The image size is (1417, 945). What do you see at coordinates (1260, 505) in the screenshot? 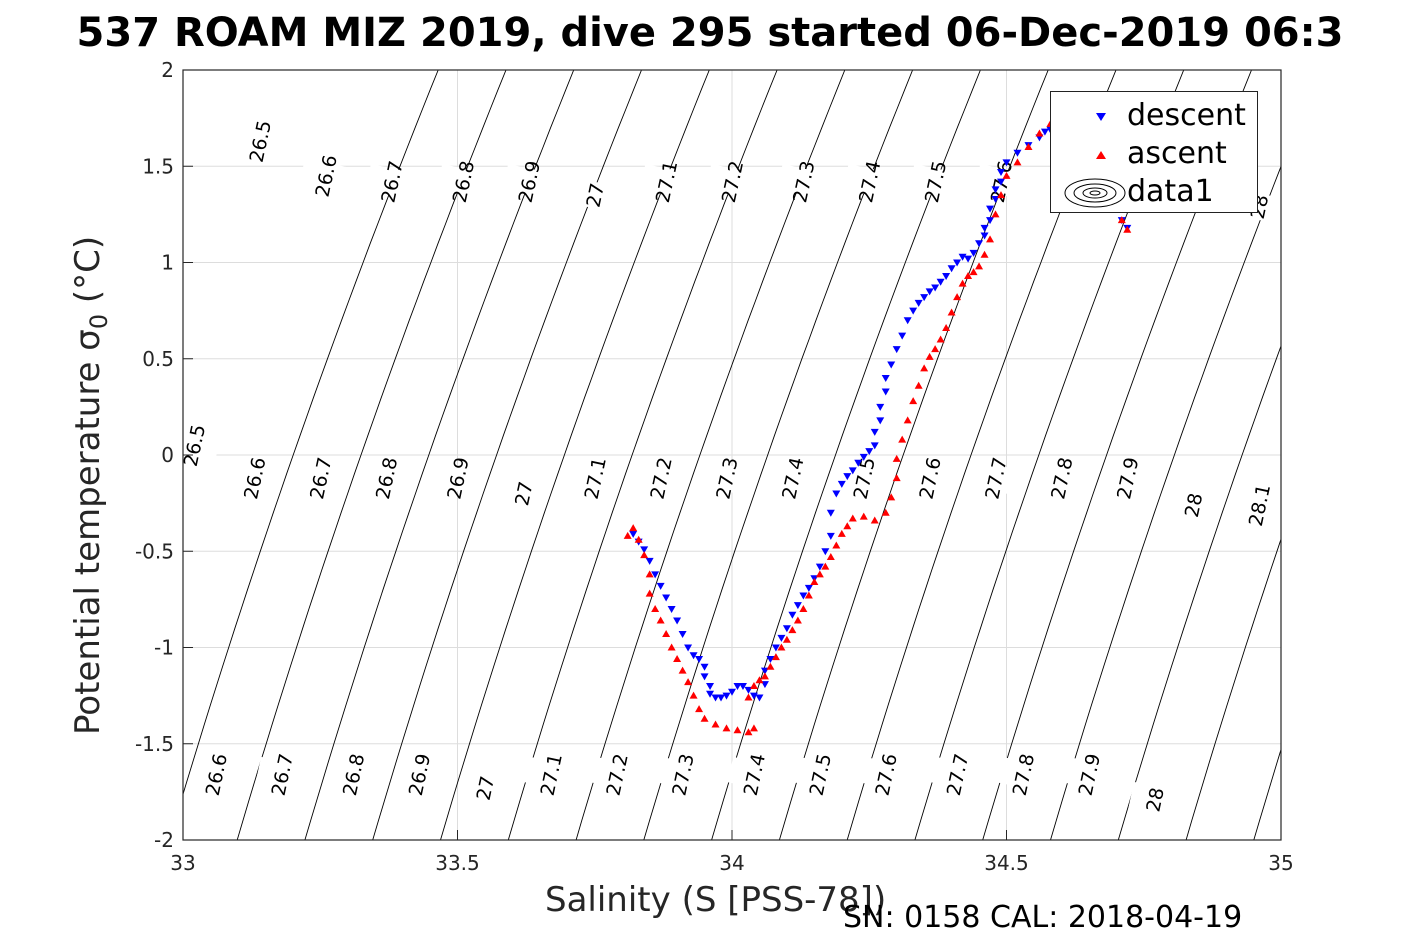
I see `isopycnal-label: 28.1` at bounding box center [1260, 505].